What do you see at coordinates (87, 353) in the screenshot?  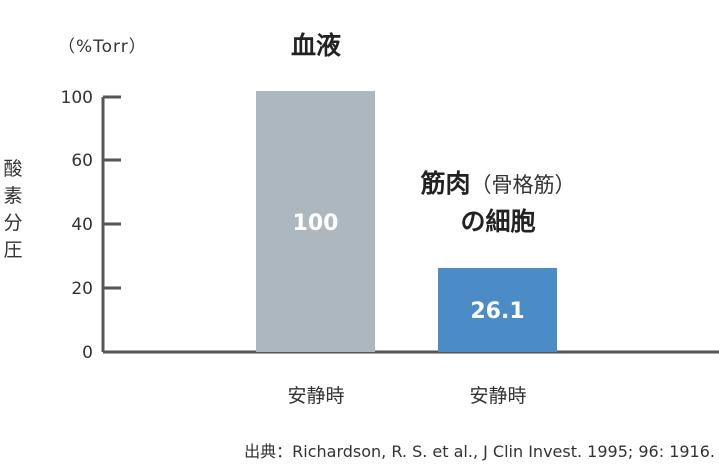 I see `y-tick-label: 0` at bounding box center [87, 353].